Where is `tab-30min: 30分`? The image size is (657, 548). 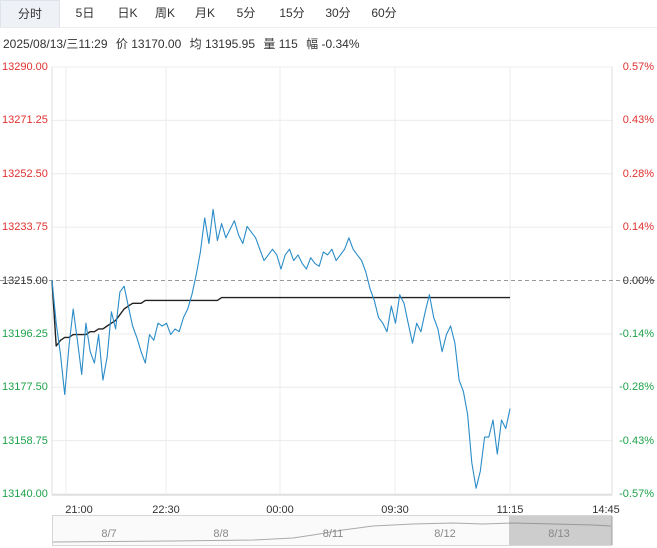 tab-30min: 30分 is located at coordinates (338, 13).